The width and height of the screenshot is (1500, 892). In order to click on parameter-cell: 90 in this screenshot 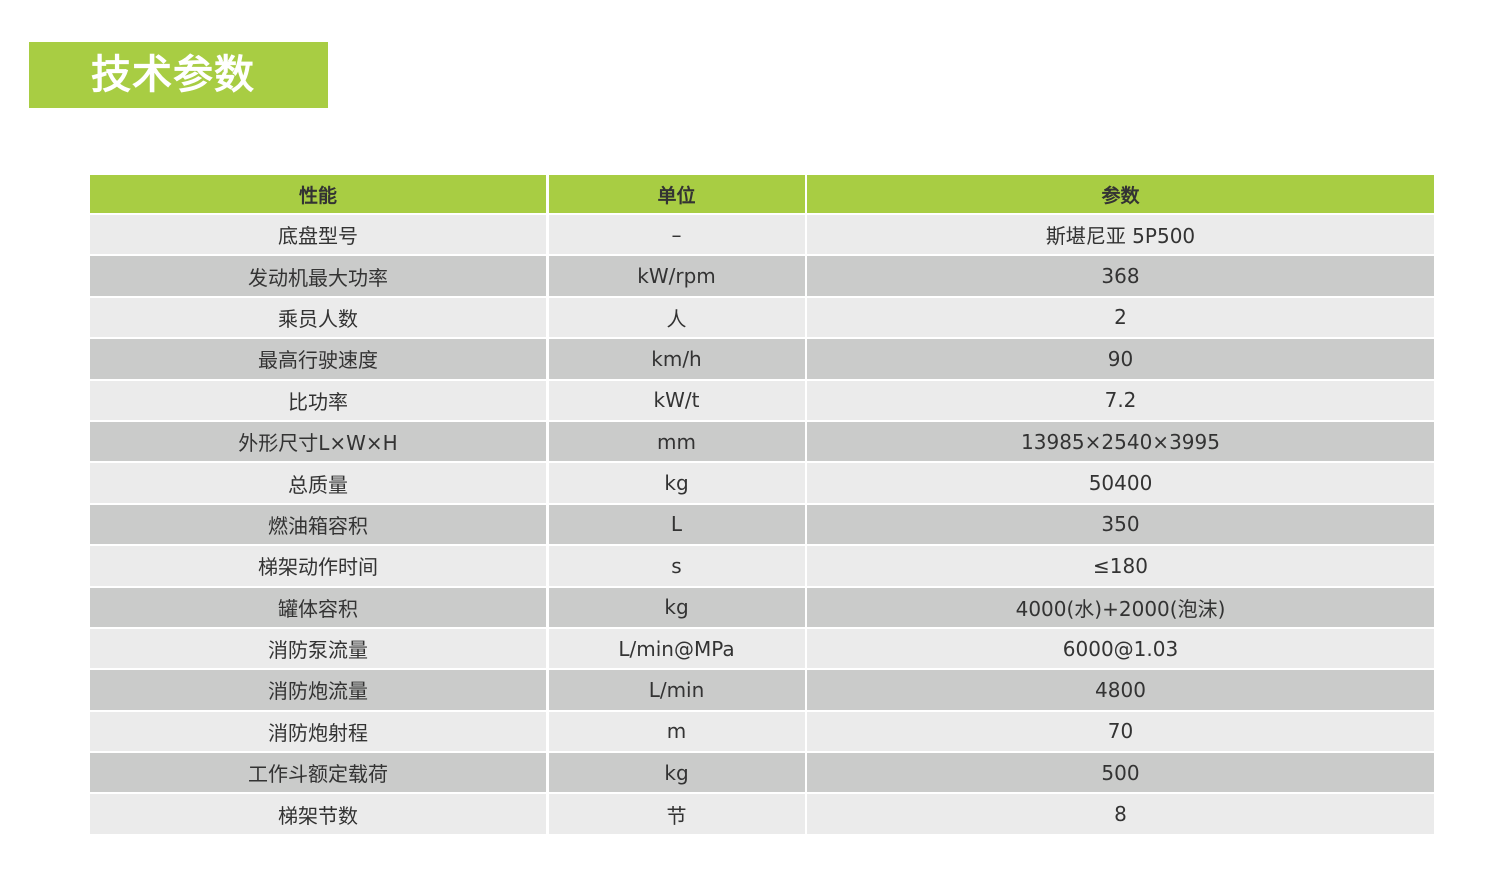, I will do `click(1120, 359)`.